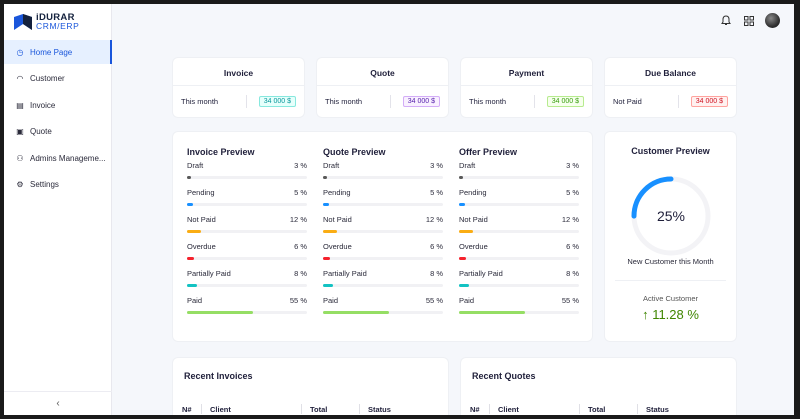 The height and width of the screenshot is (419, 800). I want to click on sidebar-item-customer: ◠ Customer, so click(58, 79).